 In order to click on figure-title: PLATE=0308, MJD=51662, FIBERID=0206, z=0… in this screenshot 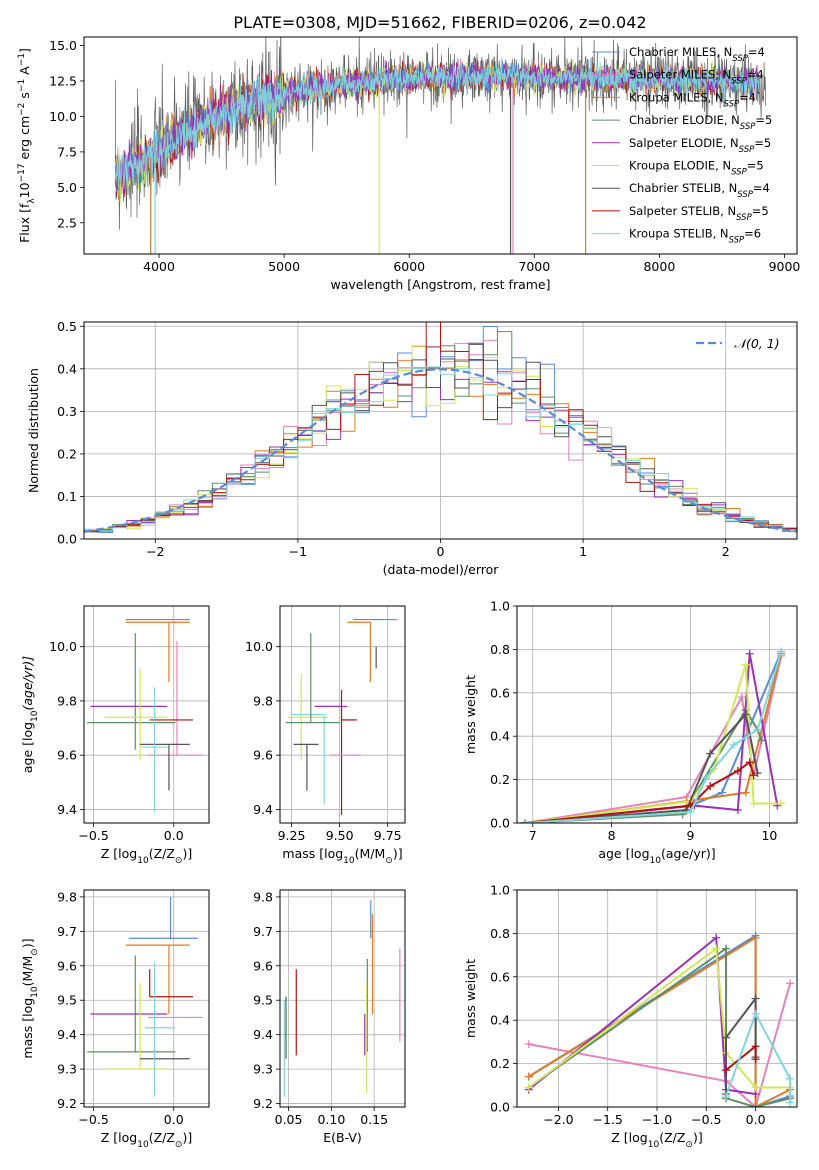, I will do `click(439, 22)`.